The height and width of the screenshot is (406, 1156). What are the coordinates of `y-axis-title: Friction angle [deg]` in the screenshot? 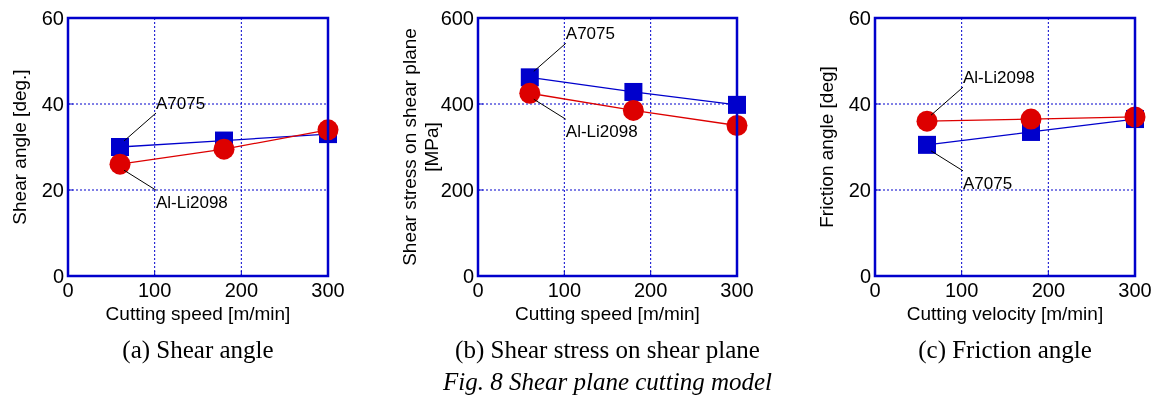 It's located at (826, 147).